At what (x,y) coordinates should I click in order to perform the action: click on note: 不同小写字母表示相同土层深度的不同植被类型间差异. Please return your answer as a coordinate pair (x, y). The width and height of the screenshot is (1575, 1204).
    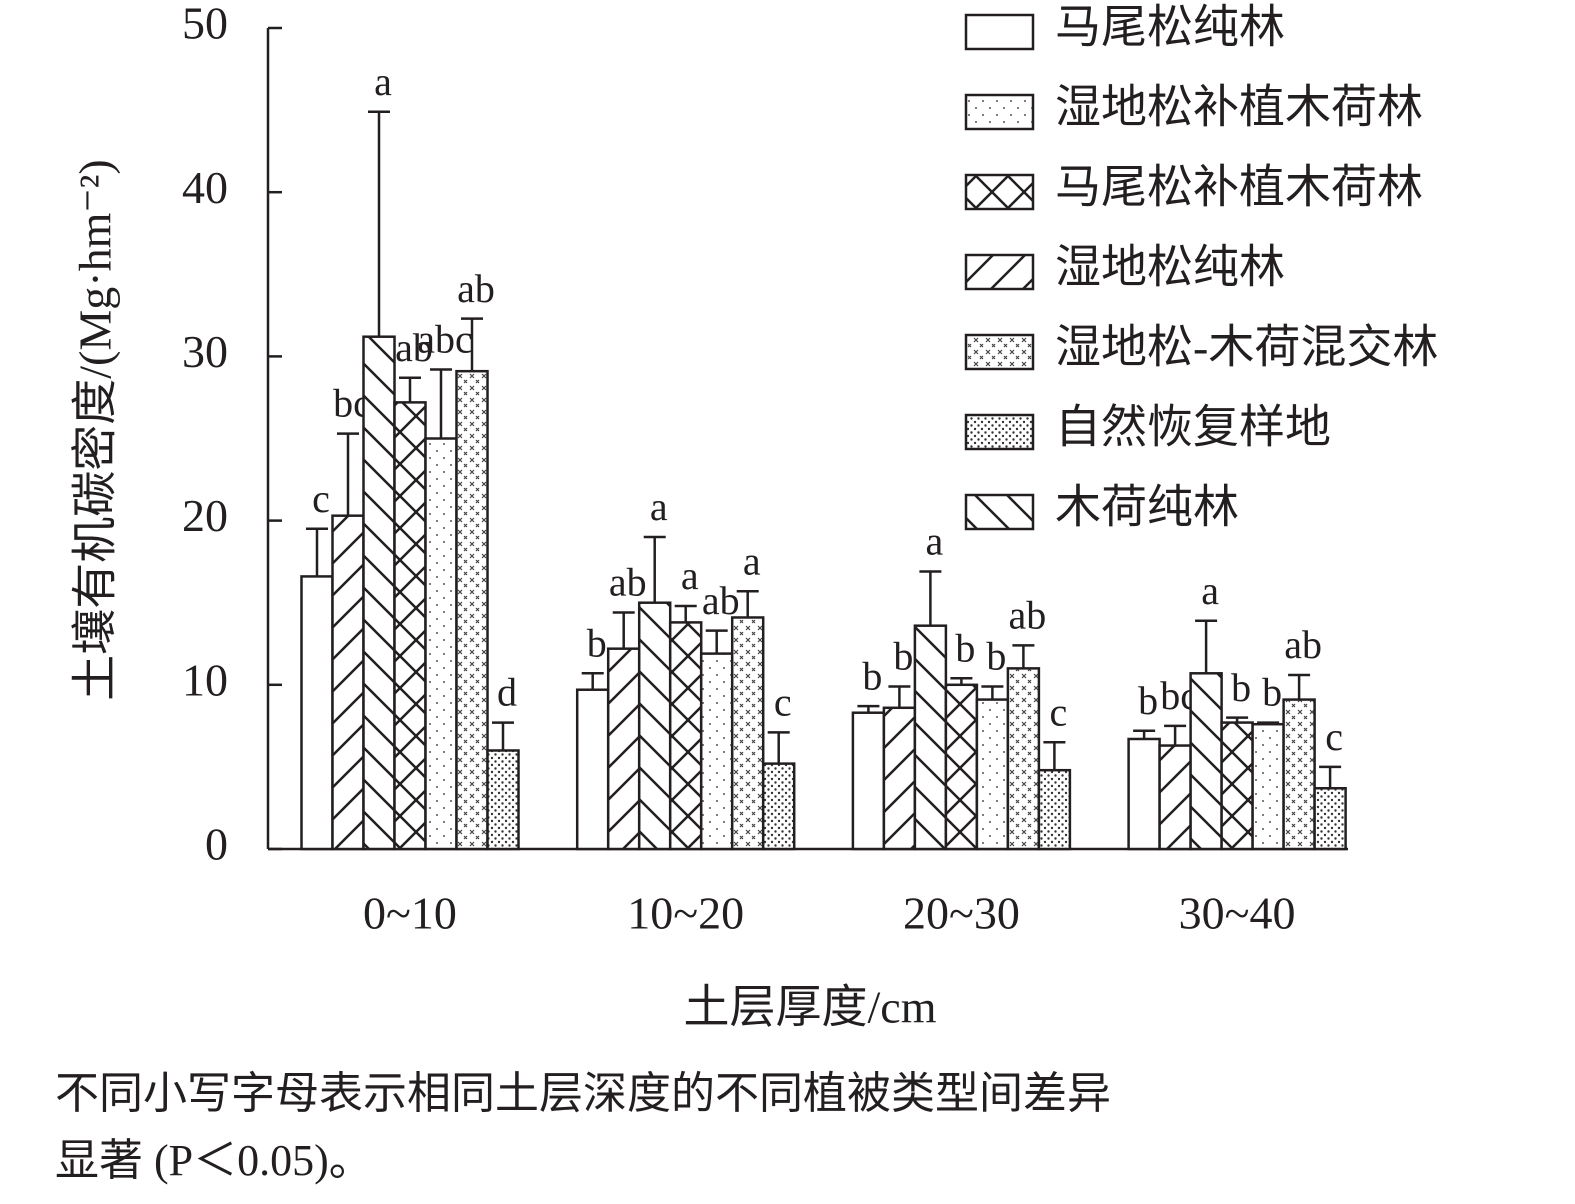
    Looking at the image, I should click on (583, 1093).